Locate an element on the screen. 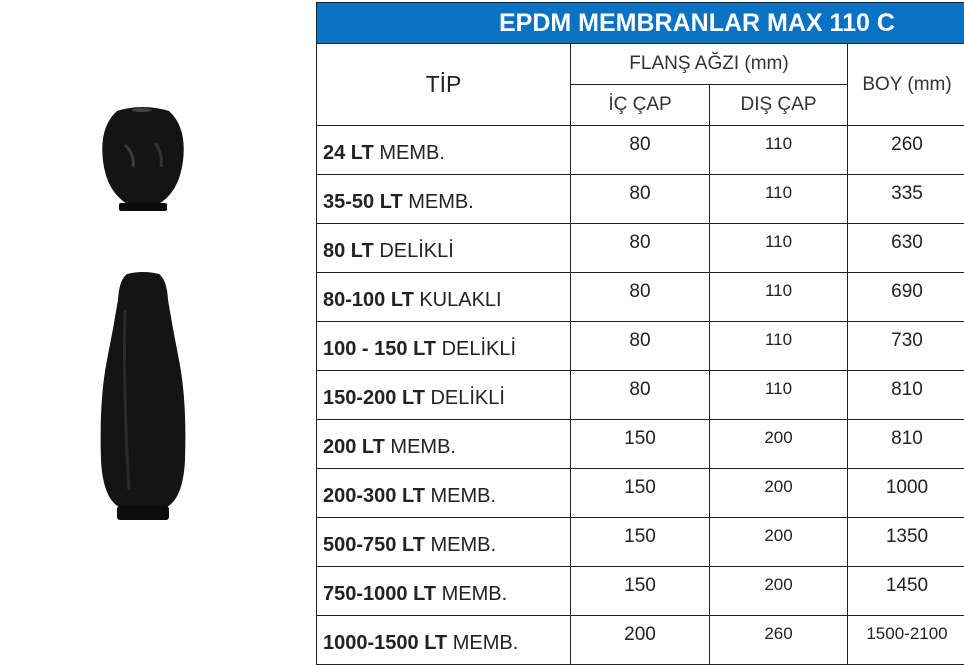  table-row: 100 - 150 LT DELİKLİ 80 110 730 is located at coordinates (640, 346).